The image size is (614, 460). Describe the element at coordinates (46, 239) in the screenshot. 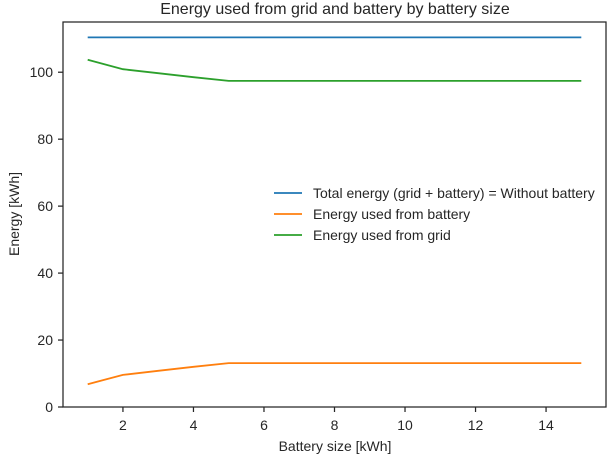

I see `y-axis: 0 20 40 60 80 100` at that location.